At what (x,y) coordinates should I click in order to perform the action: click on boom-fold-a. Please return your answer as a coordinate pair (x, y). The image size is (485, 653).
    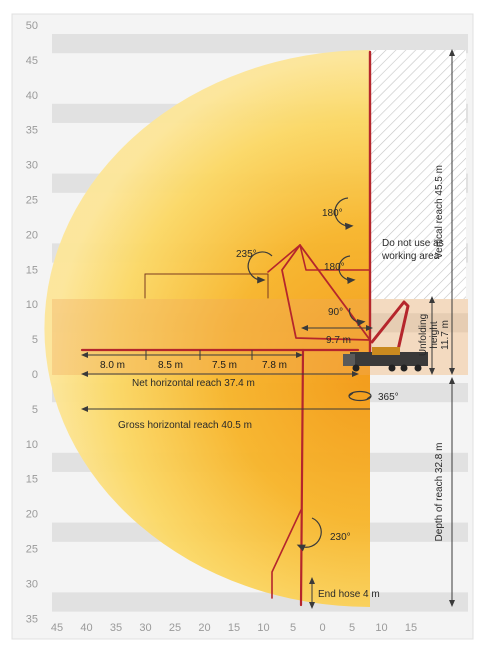
    Looking at the image, I should click on (326, 292).